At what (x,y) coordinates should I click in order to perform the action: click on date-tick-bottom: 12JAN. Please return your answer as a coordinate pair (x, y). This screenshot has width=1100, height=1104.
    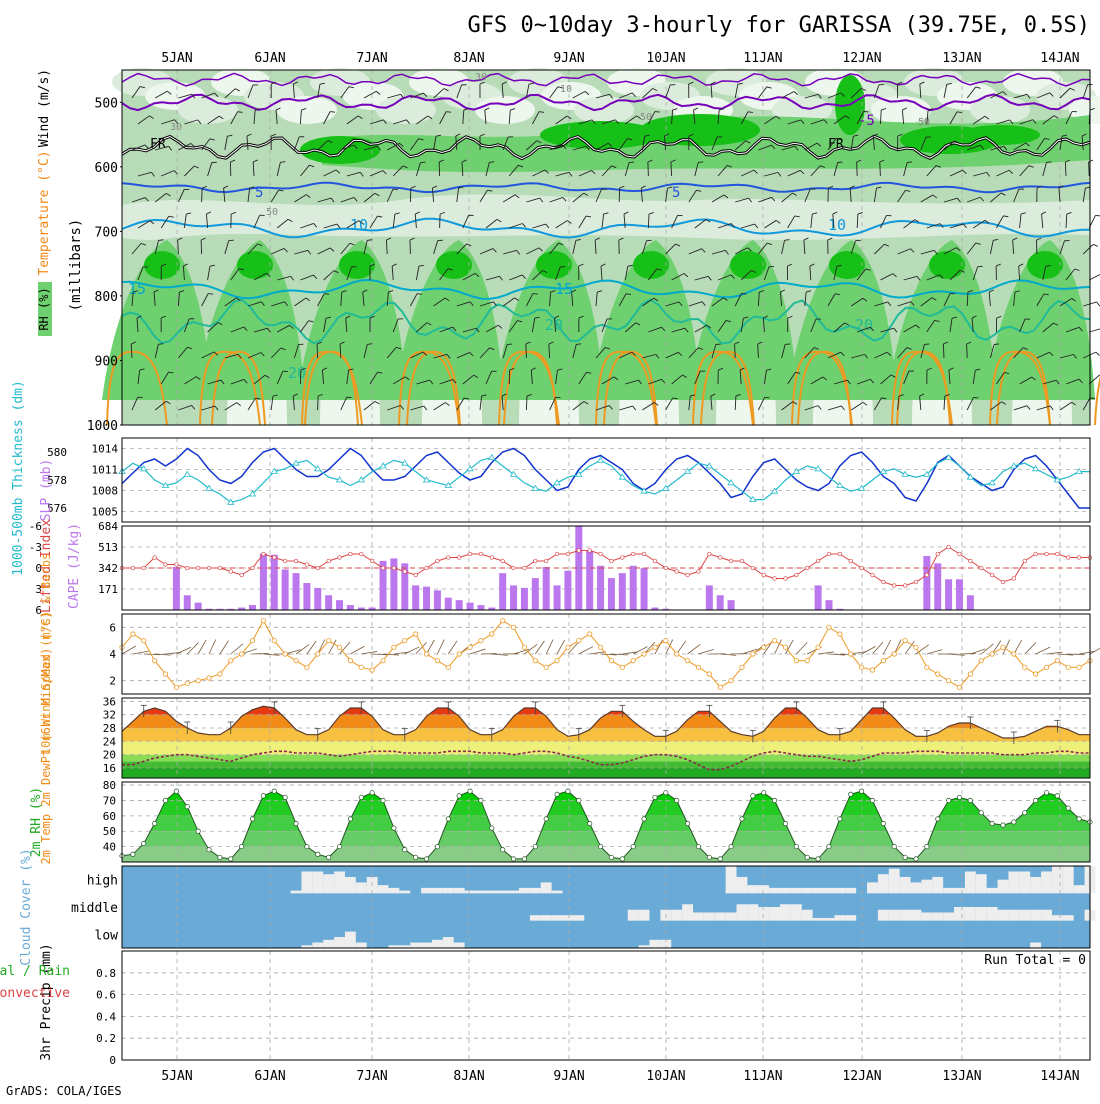
    Looking at the image, I should click on (861, 1076).